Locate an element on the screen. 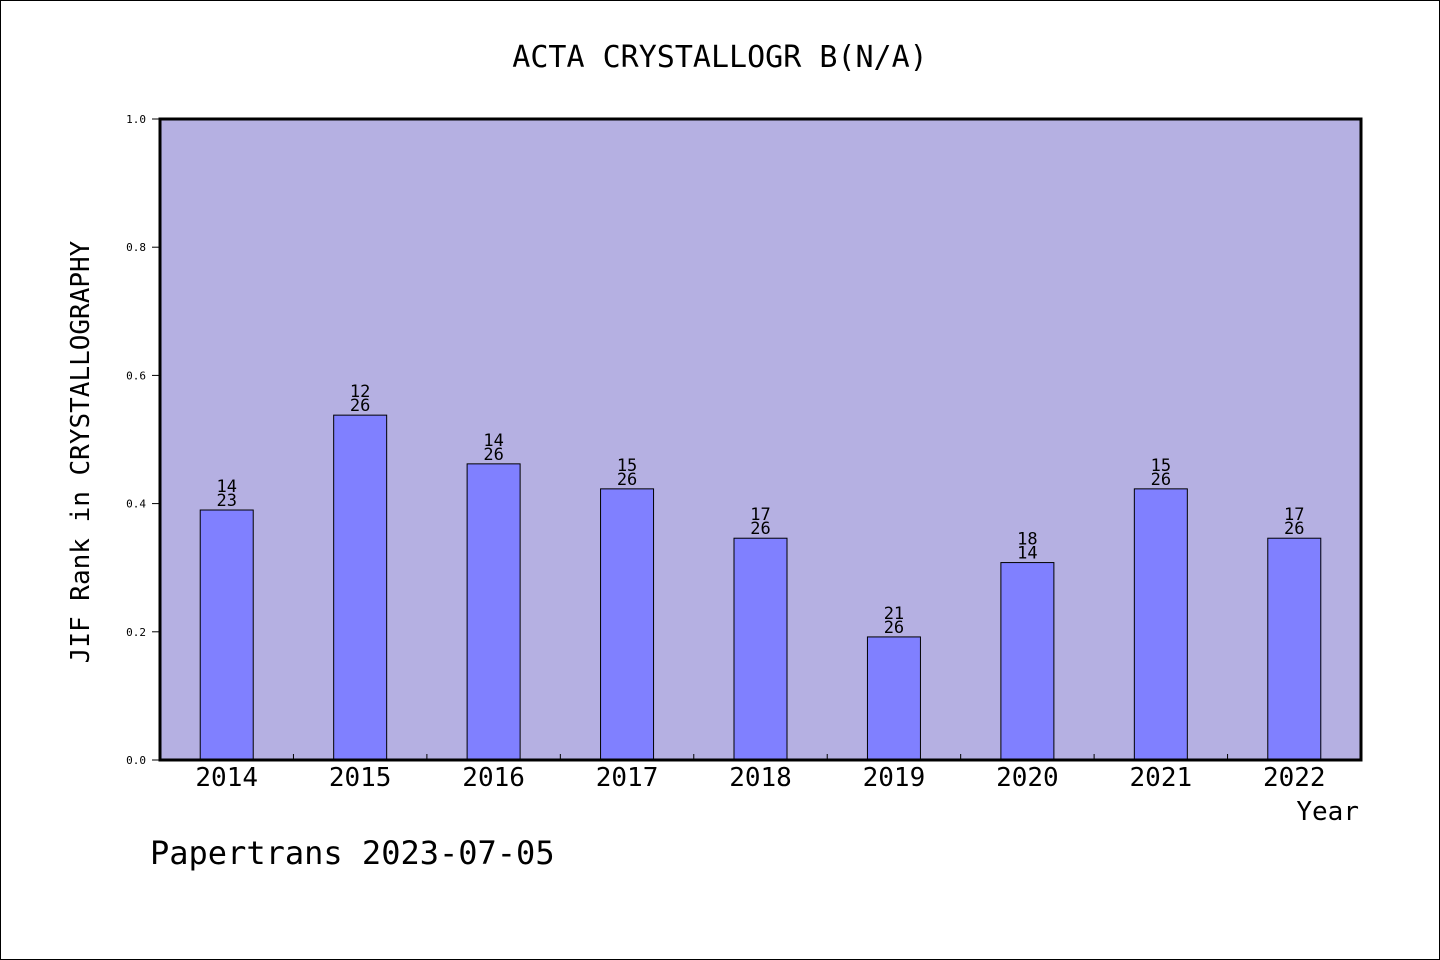 This screenshot has height=960, width=1440. chart-title: ACTA CRYSTALLOGR B(N/A) is located at coordinates (719, 57).